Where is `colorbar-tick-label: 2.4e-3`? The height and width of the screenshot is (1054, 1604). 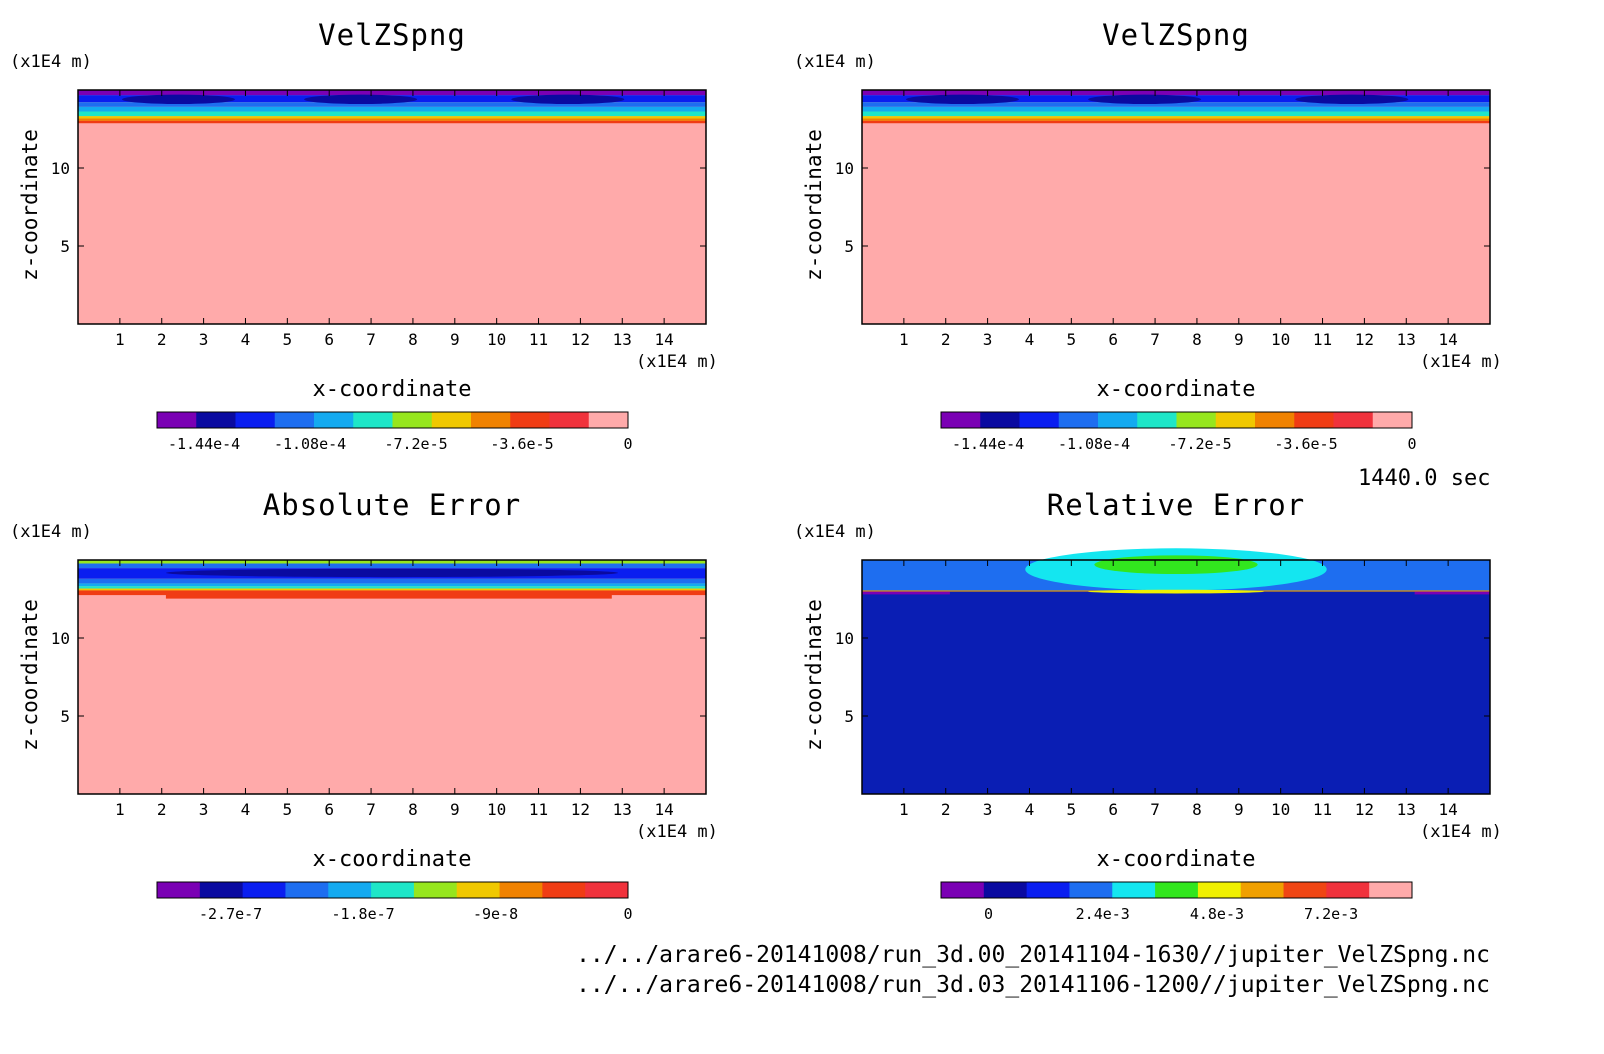 colorbar-tick-label: 2.4e-3 is located at coordinates (1103, 914).